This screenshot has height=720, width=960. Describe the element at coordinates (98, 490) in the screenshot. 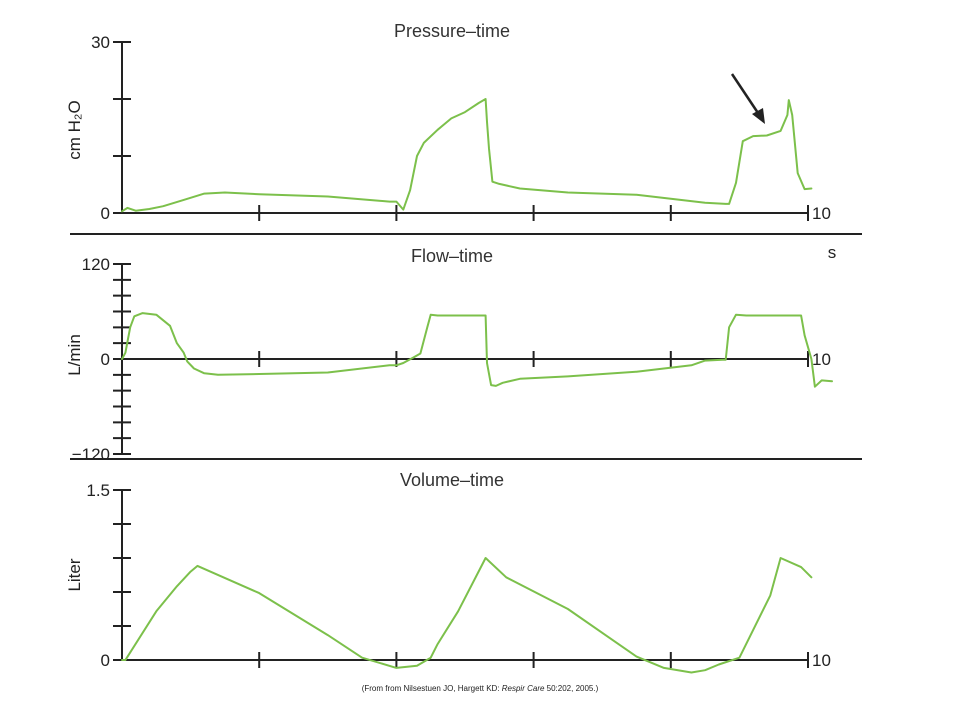

I see `y-tick-label: 1.5` at that location.